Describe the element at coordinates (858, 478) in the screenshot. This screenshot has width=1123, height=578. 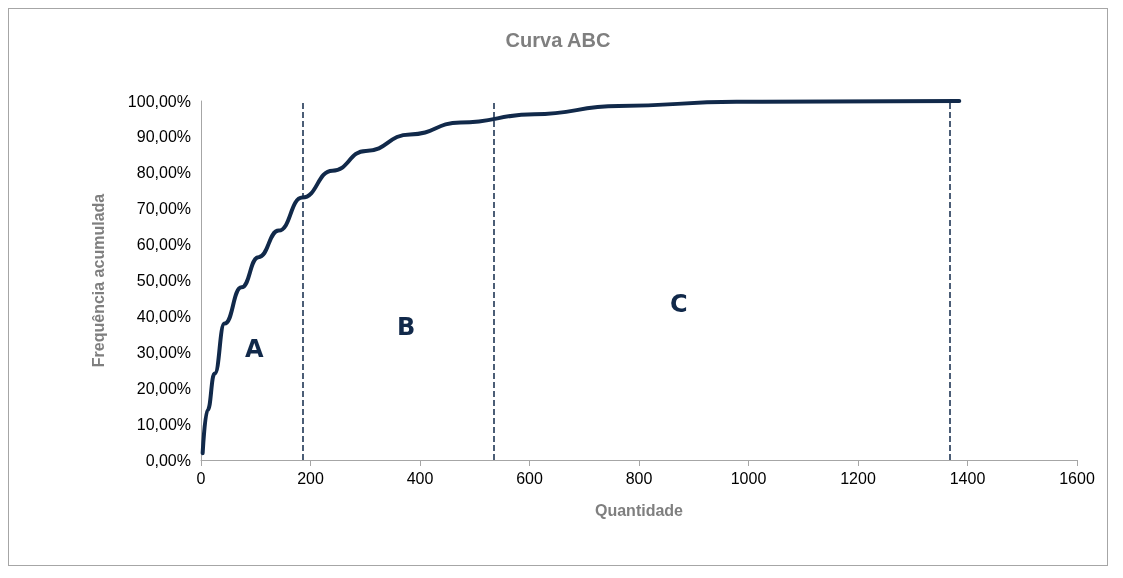
I see `x-tick-label: 1200` at that location.